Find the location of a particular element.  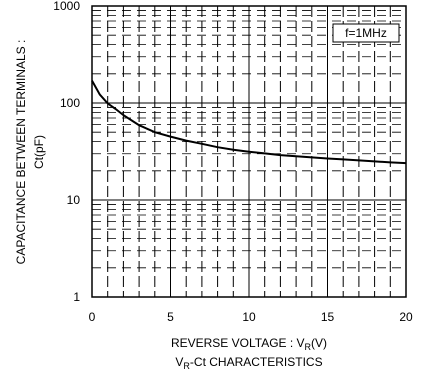

annotation-label: f=1MHz is located at coordinates (366, 33).